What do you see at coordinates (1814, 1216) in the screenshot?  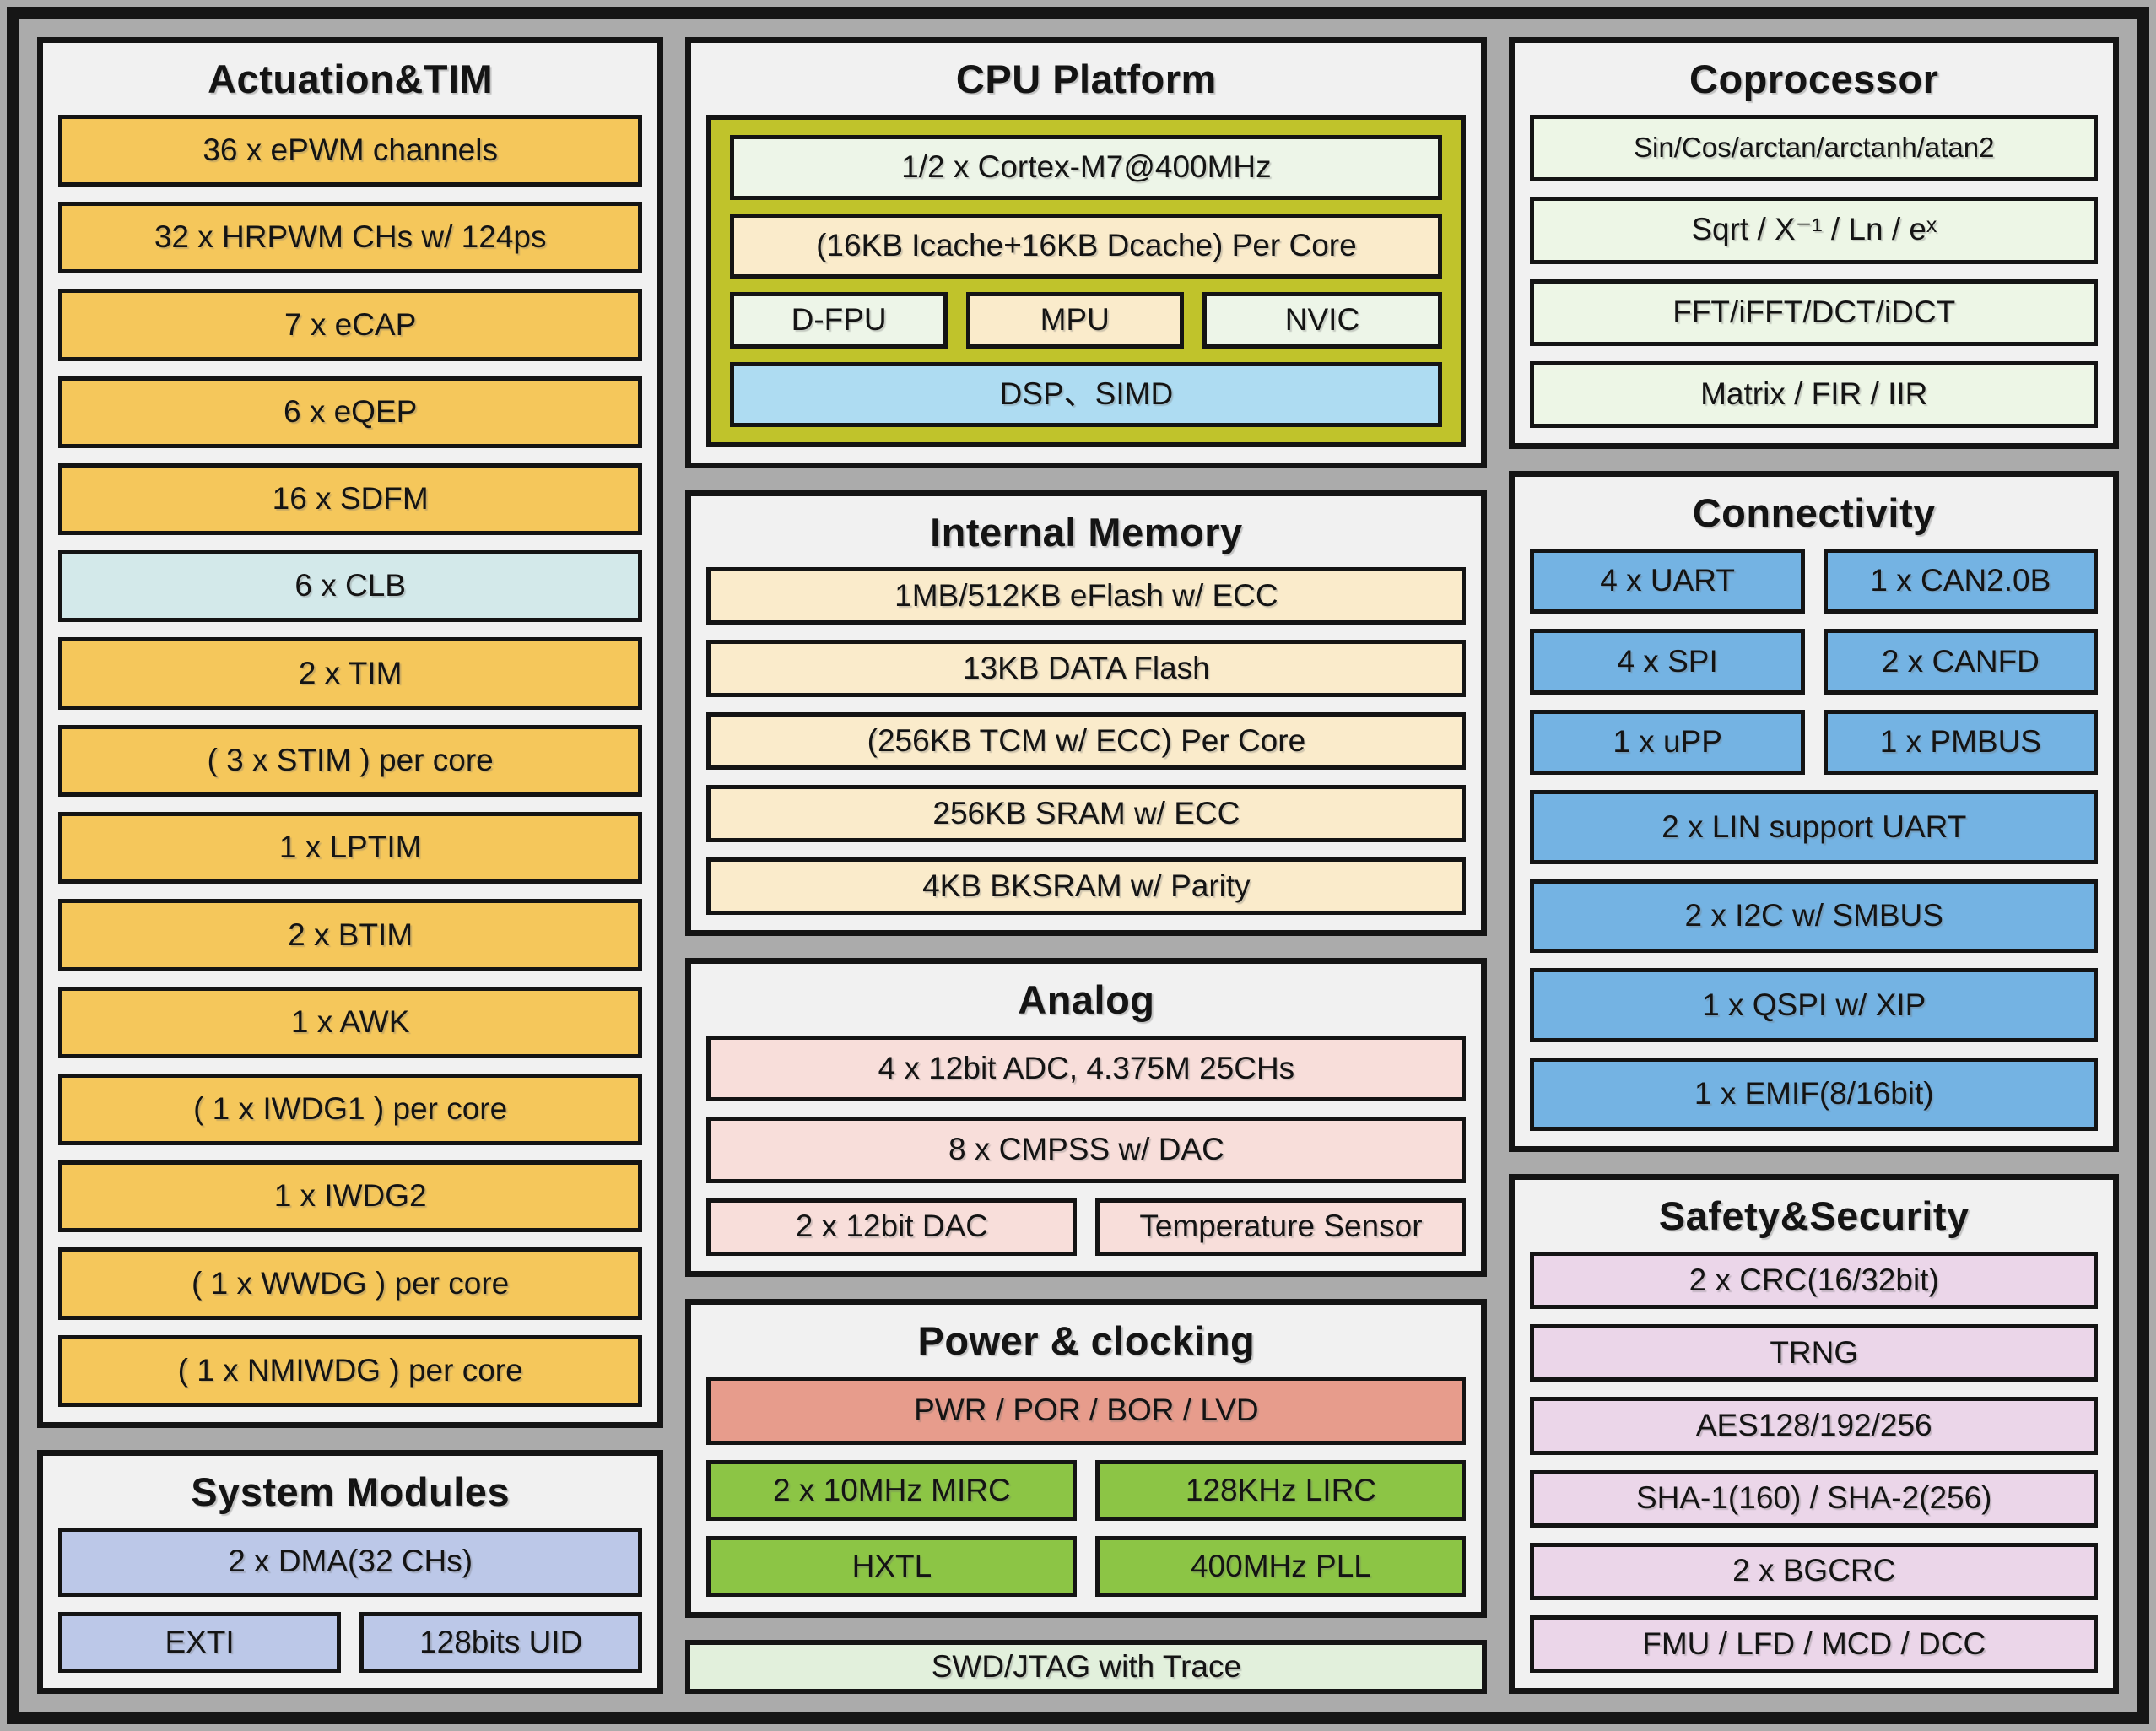 I see `safety-security-title: Safety&Security` at bounding box center [1814, 1216].